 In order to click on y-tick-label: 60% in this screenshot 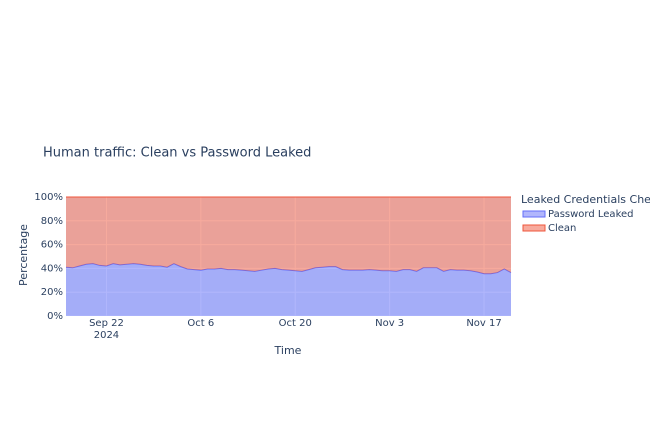, I will do `click(52, 245)`.